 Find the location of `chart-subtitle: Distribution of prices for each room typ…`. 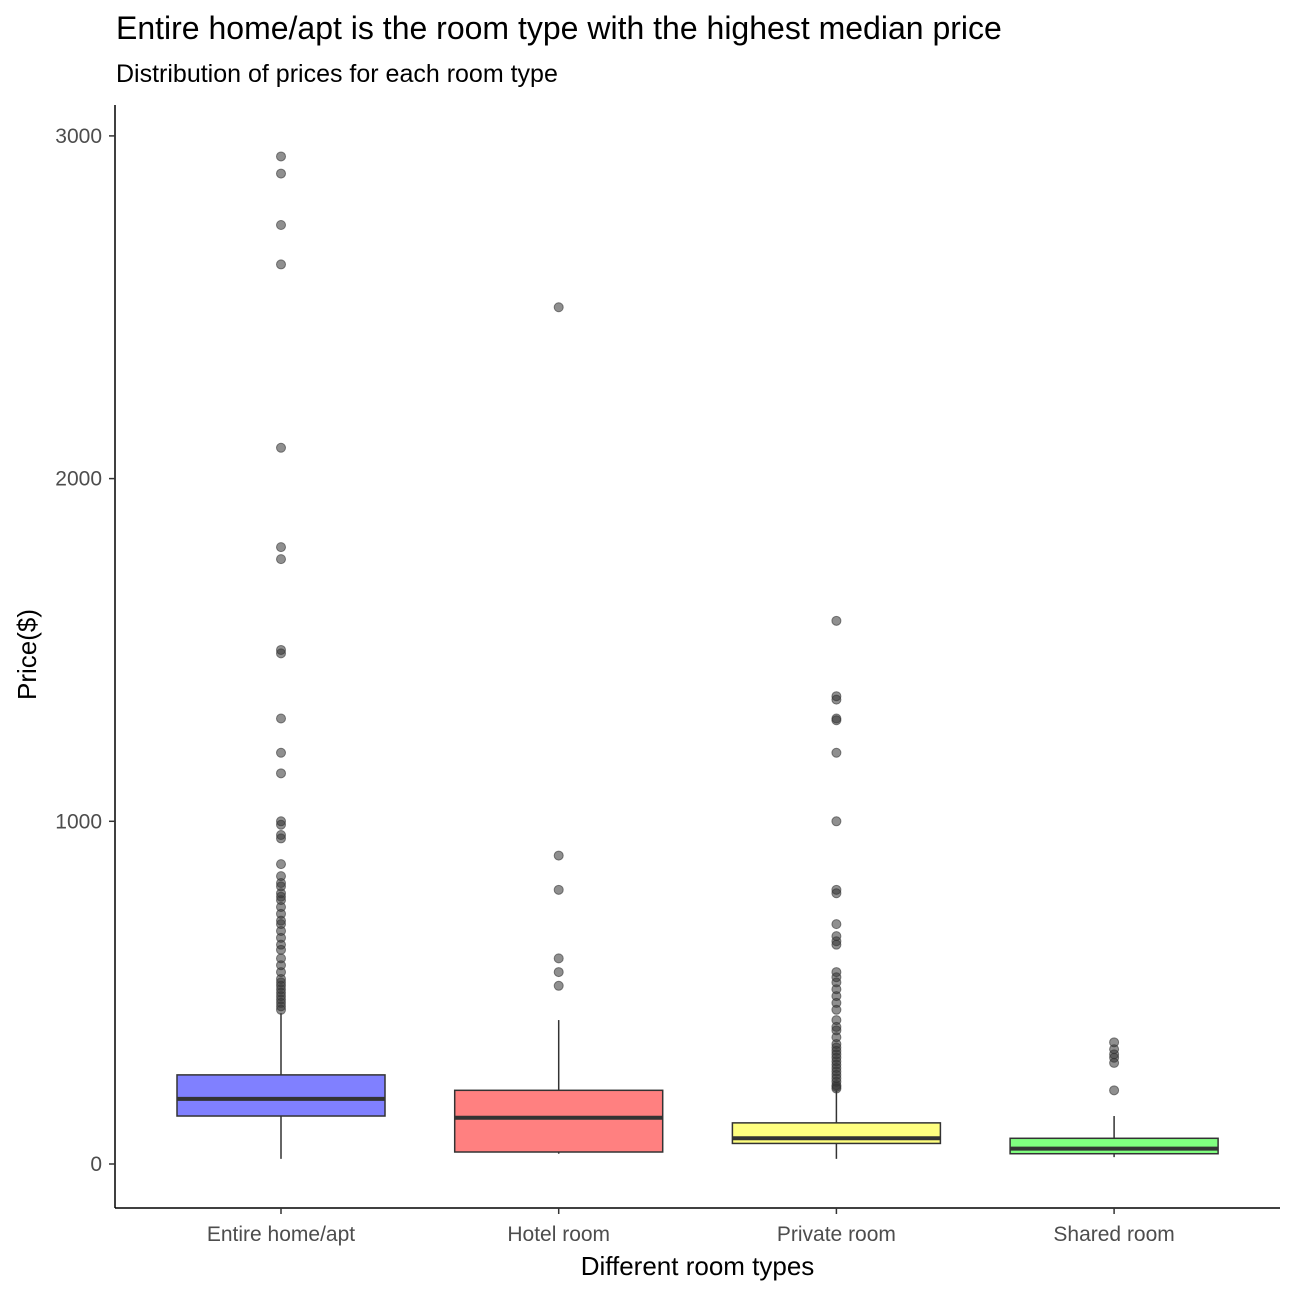

chart-subtitle: Distribution of prices for each room typ… is located at coordinates (337, 74).